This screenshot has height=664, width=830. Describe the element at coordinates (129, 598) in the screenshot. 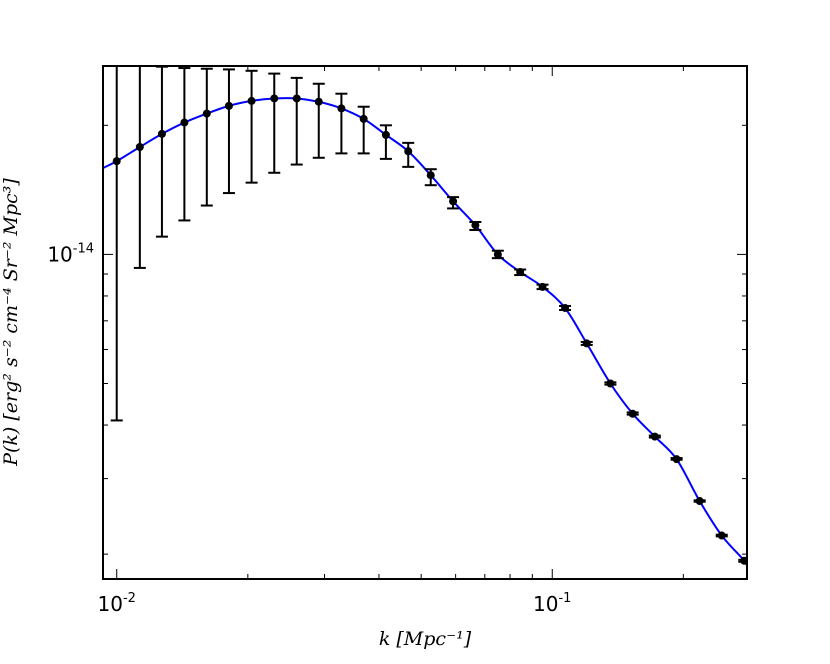

I see `x-tick-exponent: -2` at that location.